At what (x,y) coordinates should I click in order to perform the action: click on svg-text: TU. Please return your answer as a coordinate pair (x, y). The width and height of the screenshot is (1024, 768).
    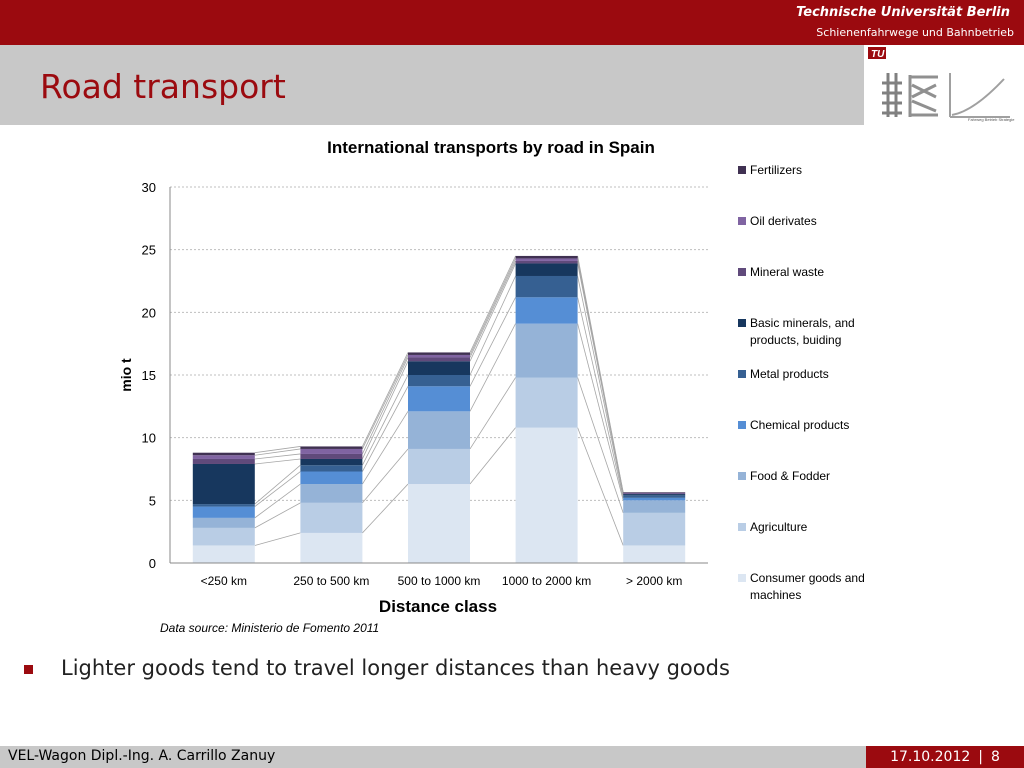
    Looking at the image, I should click on (878, 54).